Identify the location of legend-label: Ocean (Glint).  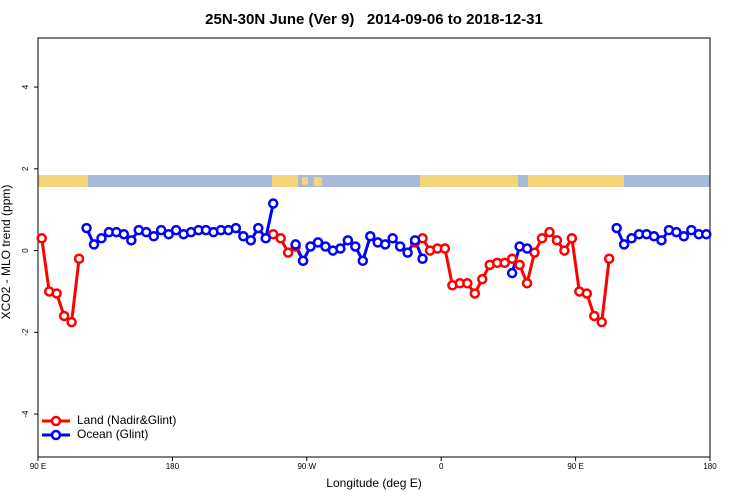
(112, 434).